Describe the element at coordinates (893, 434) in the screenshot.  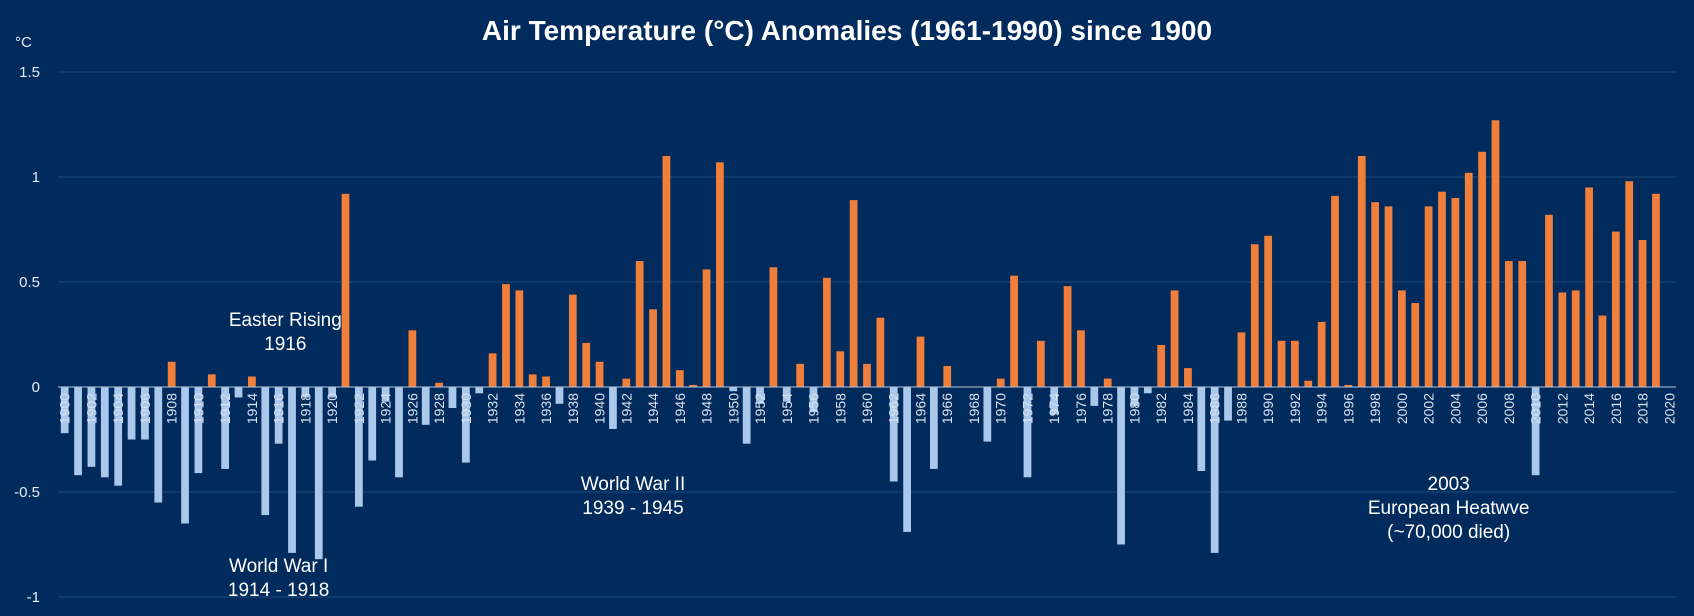
I see `bar-1962` at that location.